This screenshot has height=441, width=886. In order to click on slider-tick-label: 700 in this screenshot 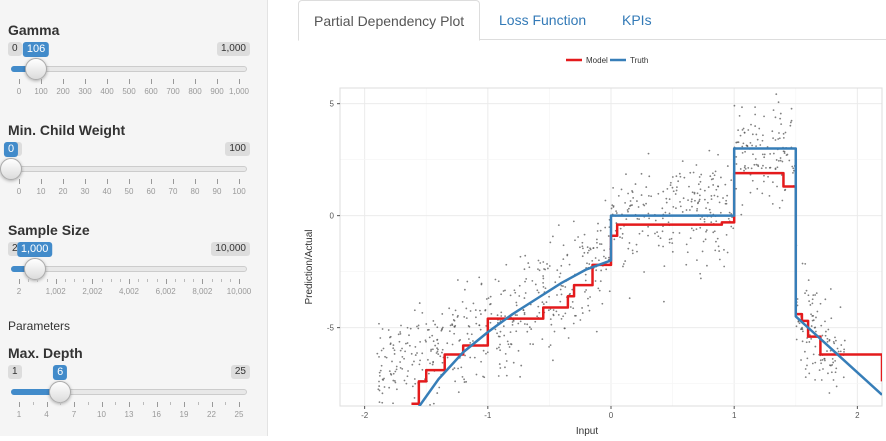, I will do `click(173, 91)`.